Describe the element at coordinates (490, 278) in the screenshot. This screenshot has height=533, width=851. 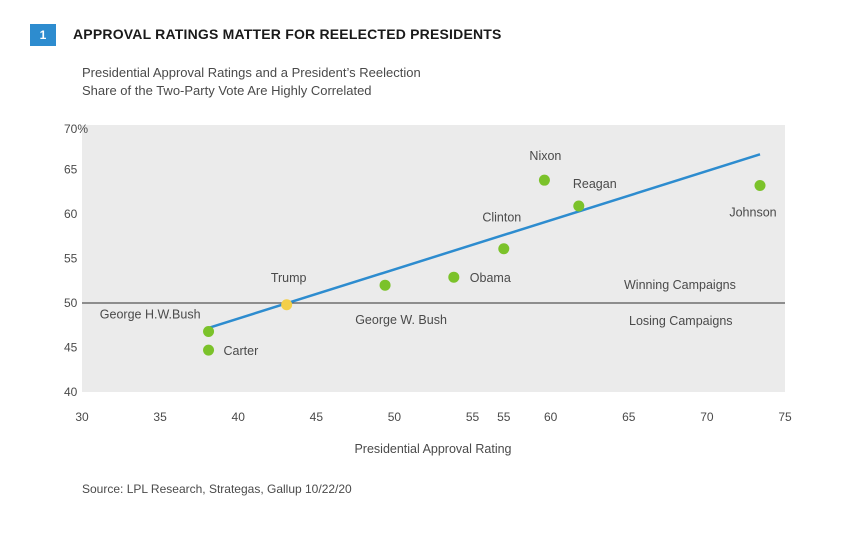
I see `point-label-obama: Obama` at that location.